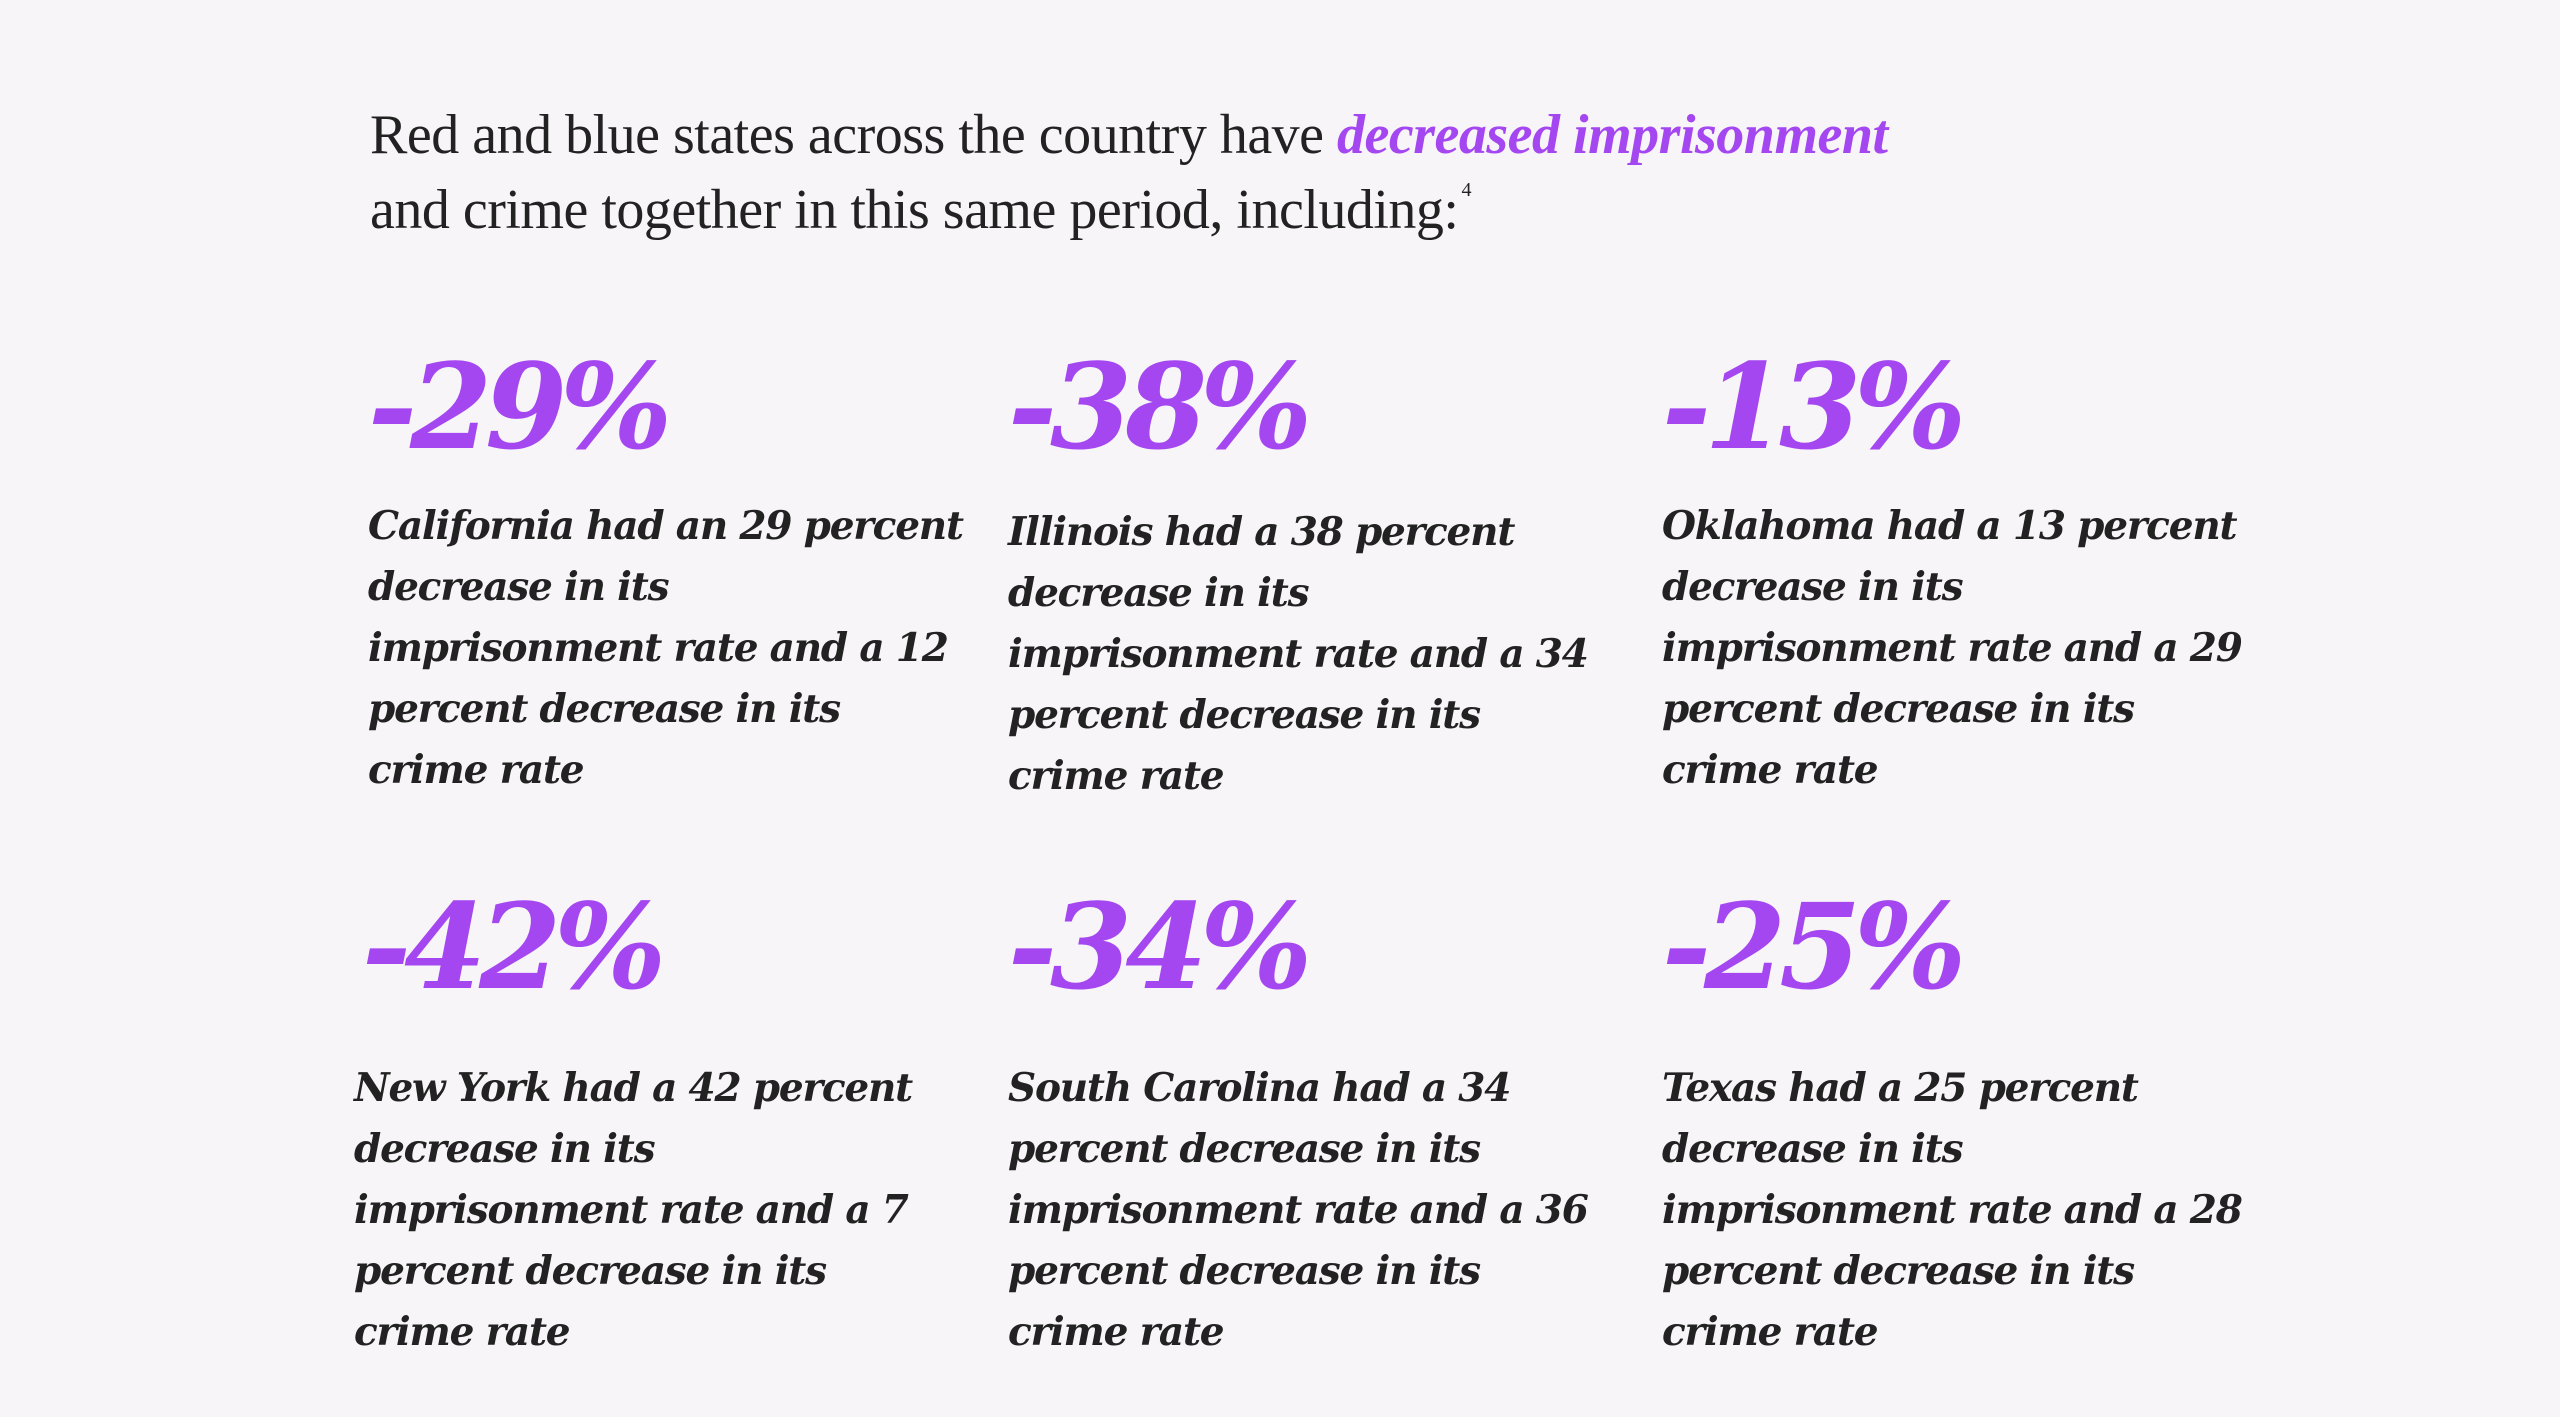  Describe the element at coordinates (514, 946) in the screenshot. I see `stat-value: -42%` at that location.